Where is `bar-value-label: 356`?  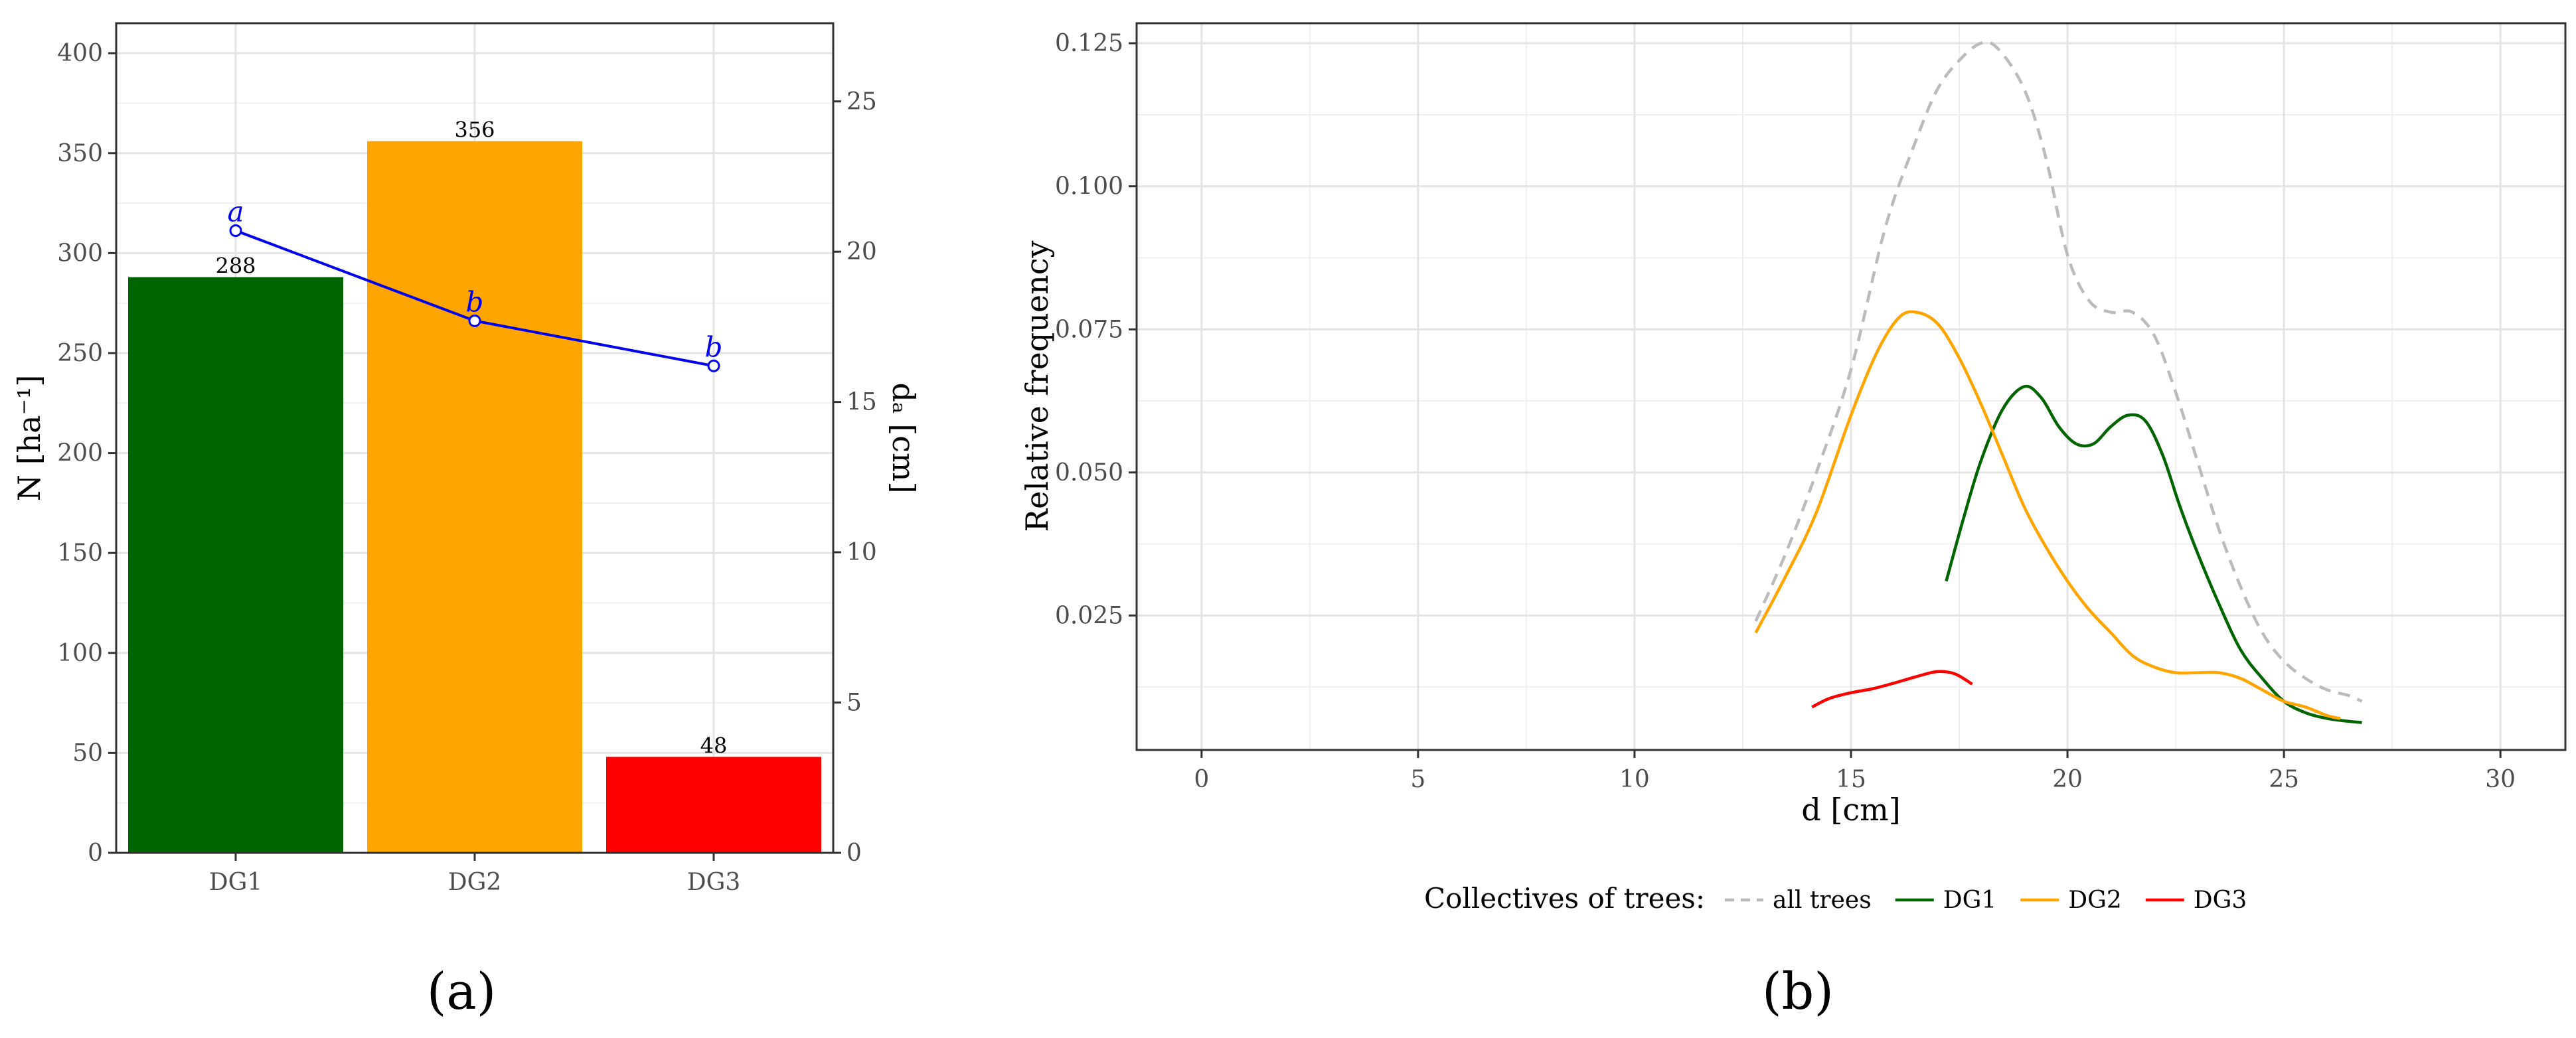
bar-value-label: 356 is located at coordinates (474, 130).